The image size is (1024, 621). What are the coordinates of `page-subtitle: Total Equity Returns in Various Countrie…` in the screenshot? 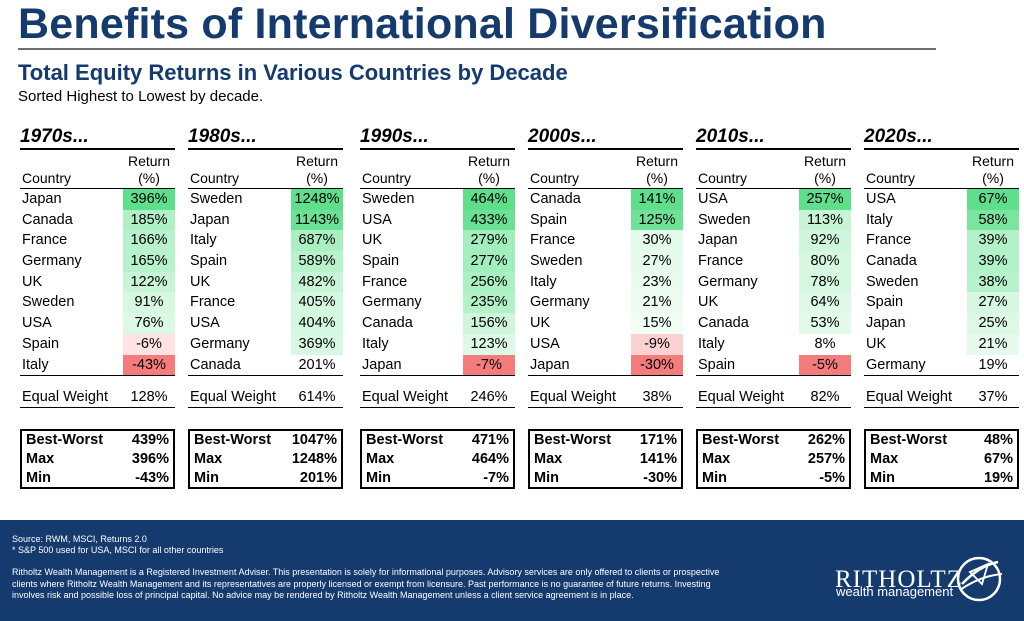 It's located at (293, 72).